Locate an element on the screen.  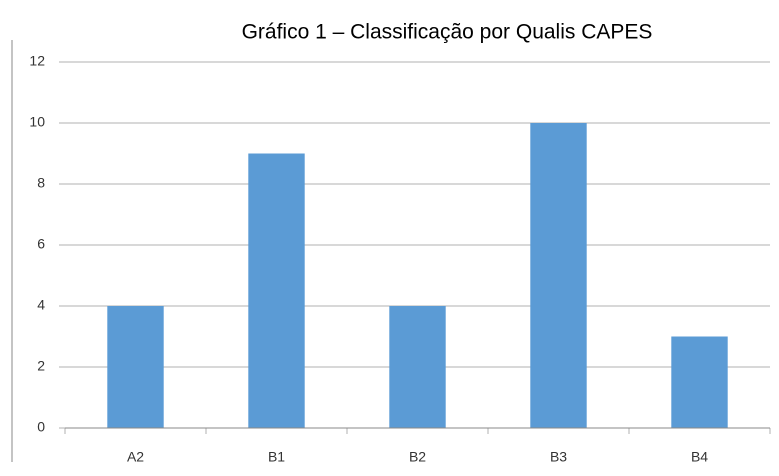
y-tick-label: 12 is located at coordinates (37, 61).